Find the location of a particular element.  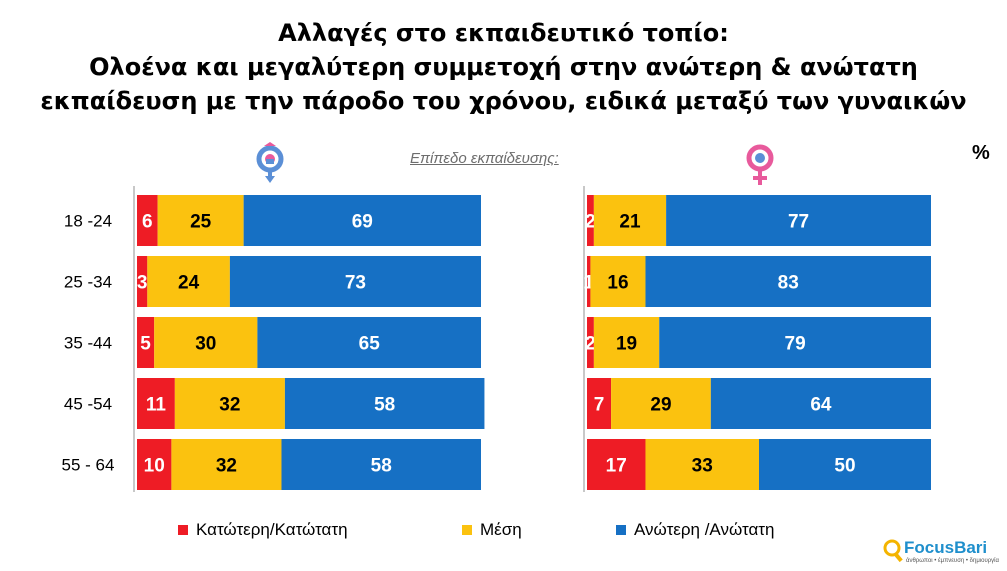

chart-subtitle: Επίπεδο εκπαίδευσης: is located at coordinates (484, 158).